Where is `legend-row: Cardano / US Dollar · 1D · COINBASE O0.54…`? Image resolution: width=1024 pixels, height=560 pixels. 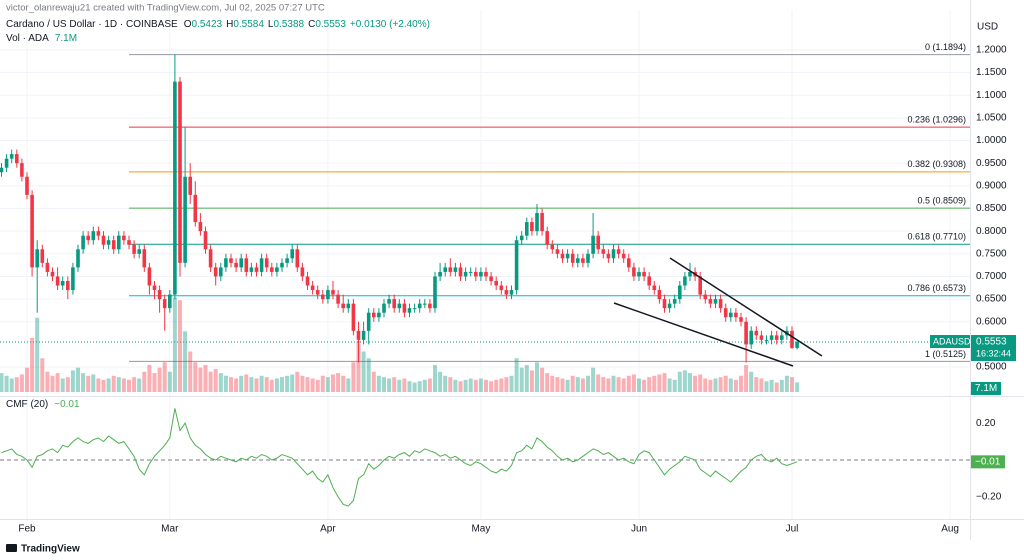
legend-row: Cardano / US Dollar · 1D · COINBASE O0.54… is located at coordinates (218, 24).